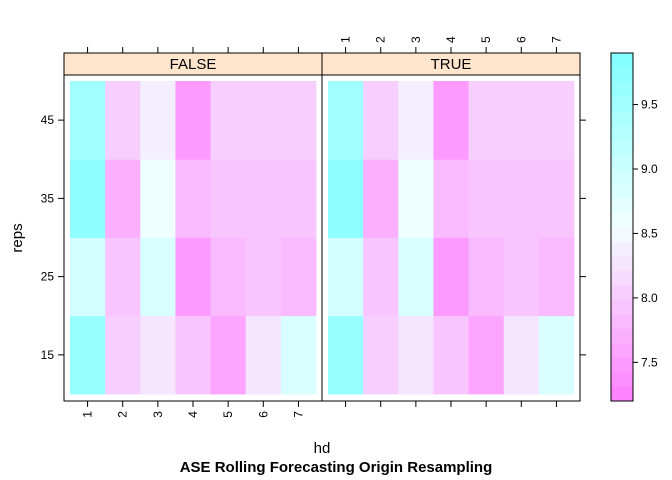  I want to click on x-tick-label-top: 1, so click(346, 39).